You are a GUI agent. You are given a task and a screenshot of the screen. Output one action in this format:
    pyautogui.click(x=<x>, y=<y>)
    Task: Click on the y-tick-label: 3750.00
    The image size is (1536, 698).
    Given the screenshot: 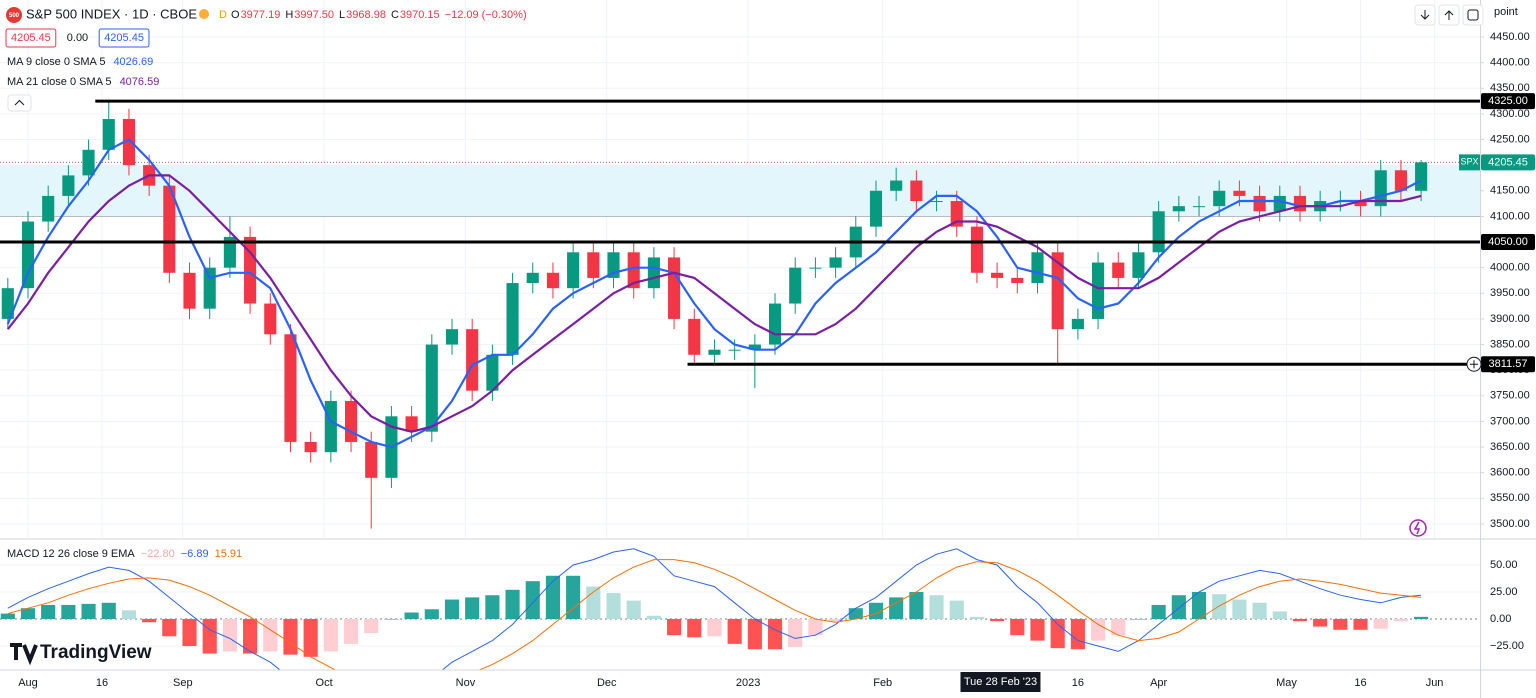 What is the action you would take?
    pyautogui.click(x=1510, y=396)
    